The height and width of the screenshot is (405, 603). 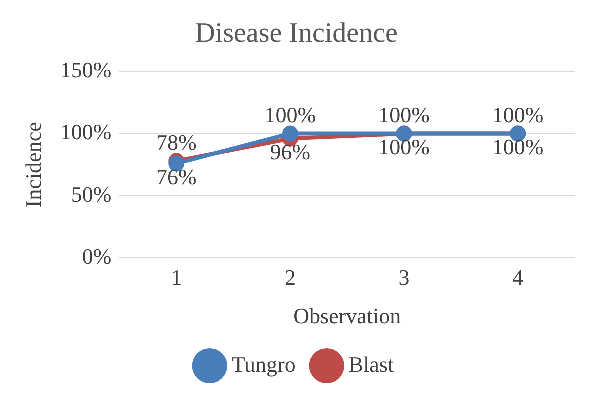 I want to click on data-label: 78%, so click(x=176, y=142).